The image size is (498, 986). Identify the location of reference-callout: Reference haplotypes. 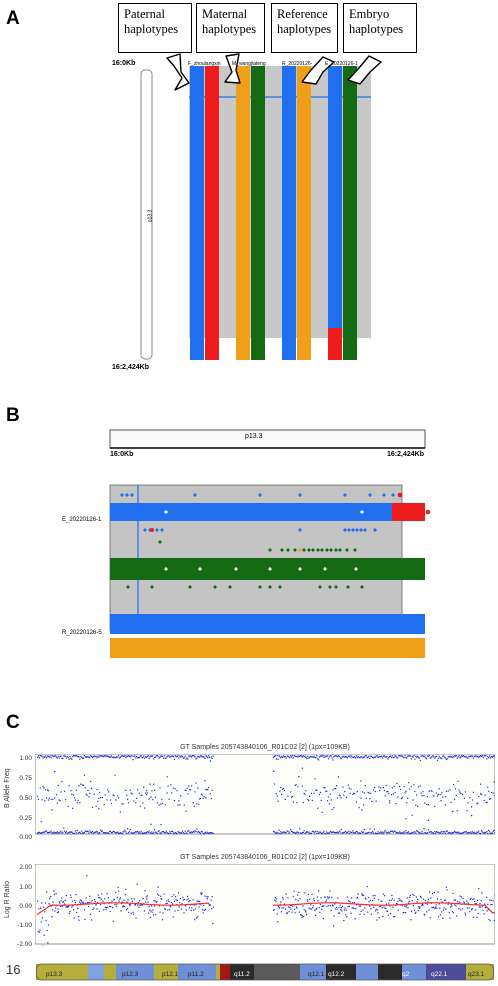
(304, 28).